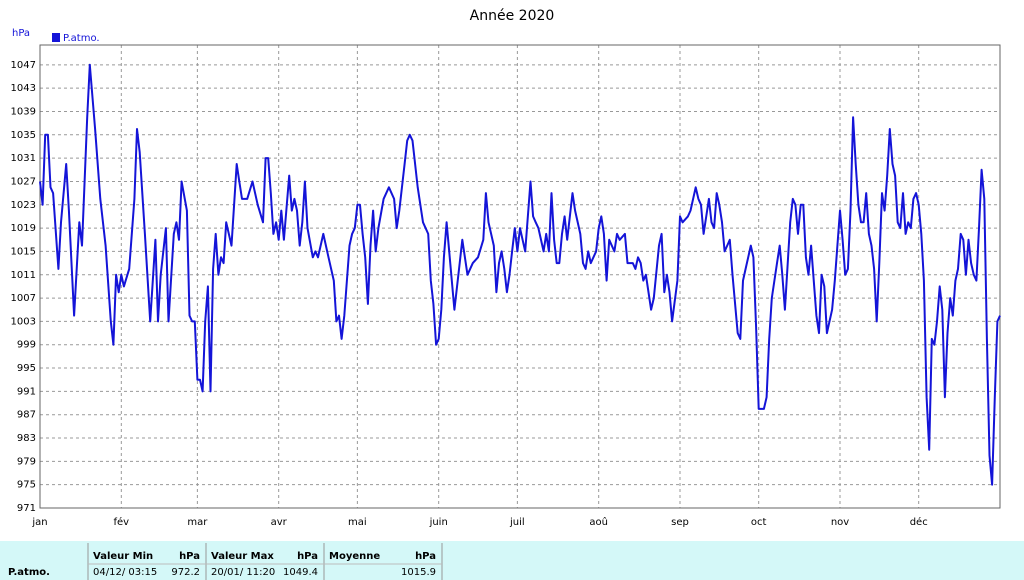  I want to click on x-tick-label: mai, so click(357, 522).